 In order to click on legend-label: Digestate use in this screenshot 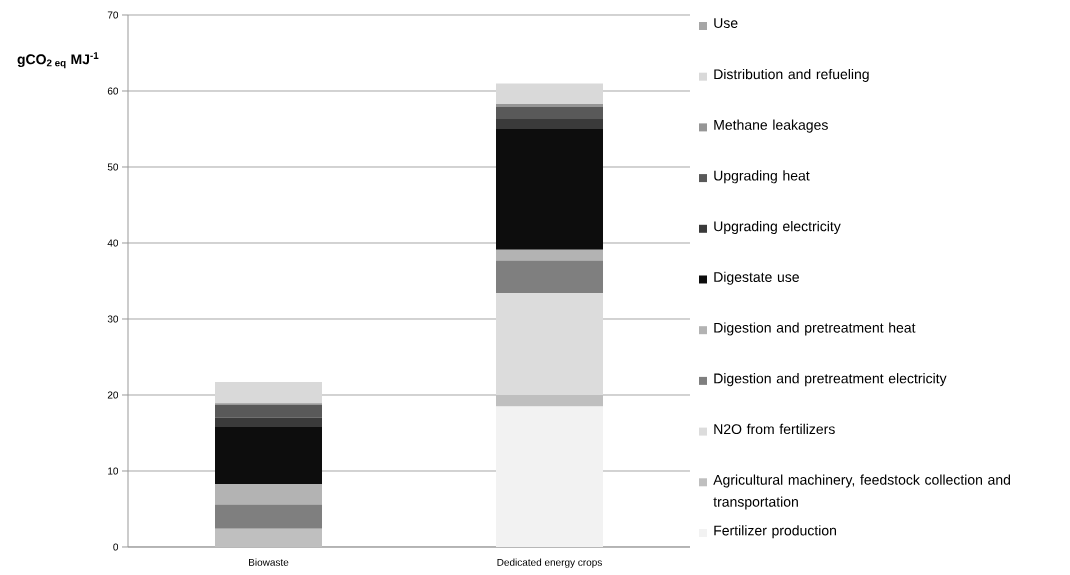, I will do `click(756, 278)`.